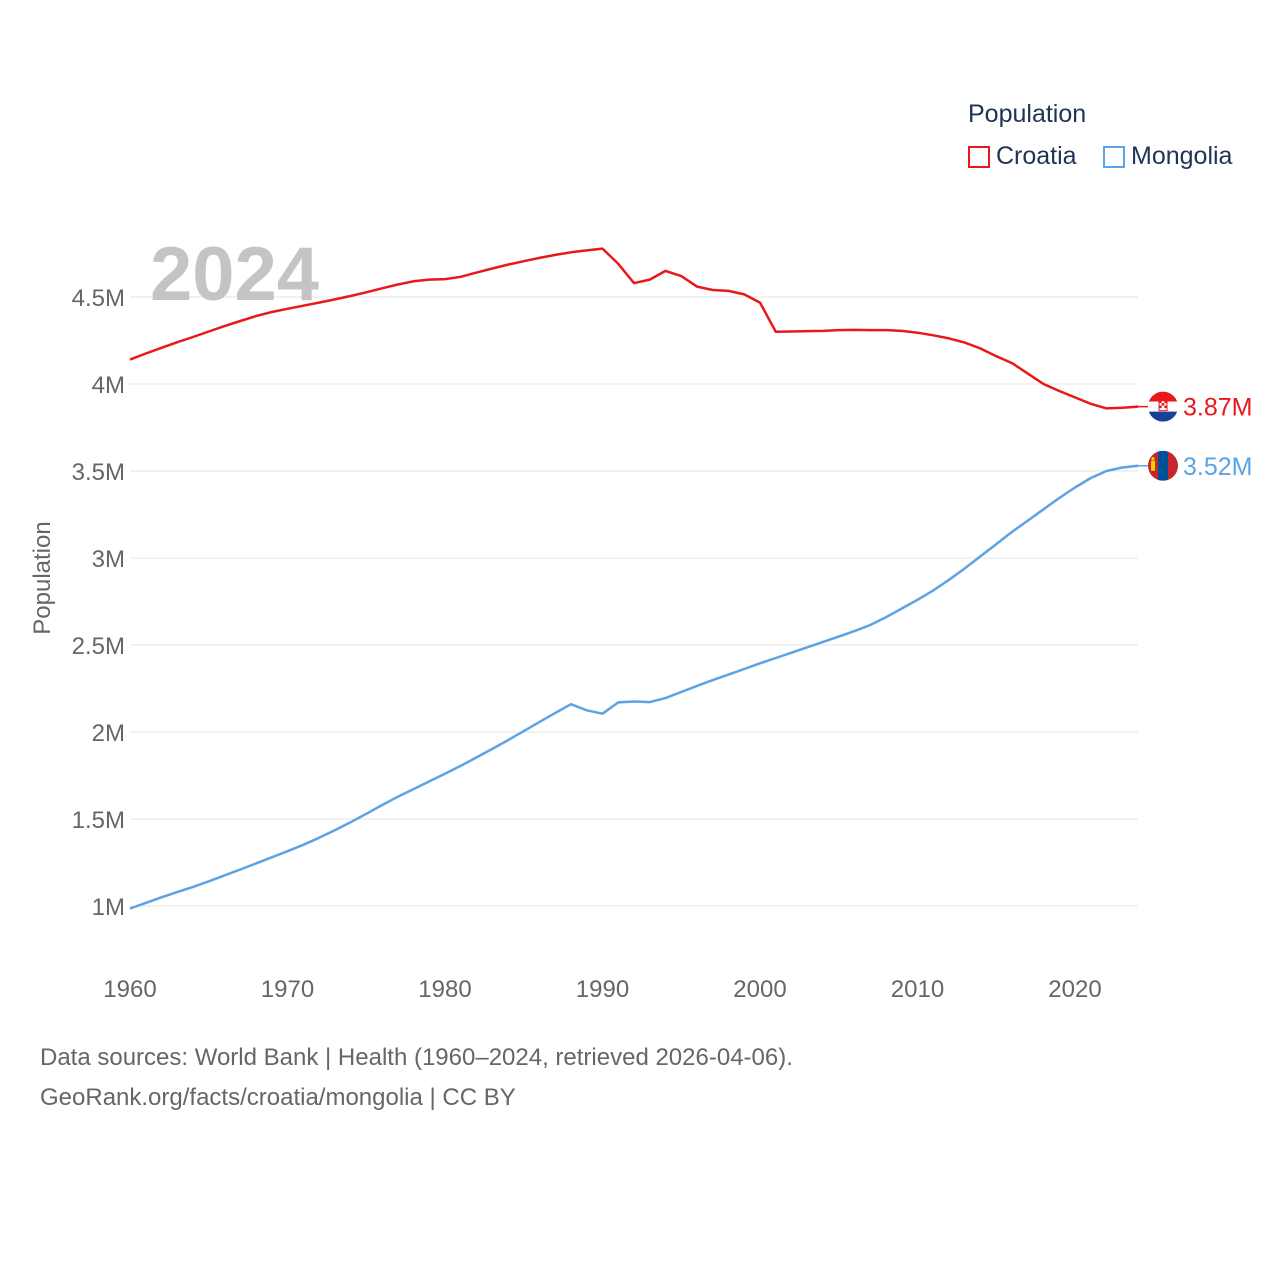  Describe the element at coordinates (444, 989) in the screenshot. I see `x-tick-label: 1980` at that location.